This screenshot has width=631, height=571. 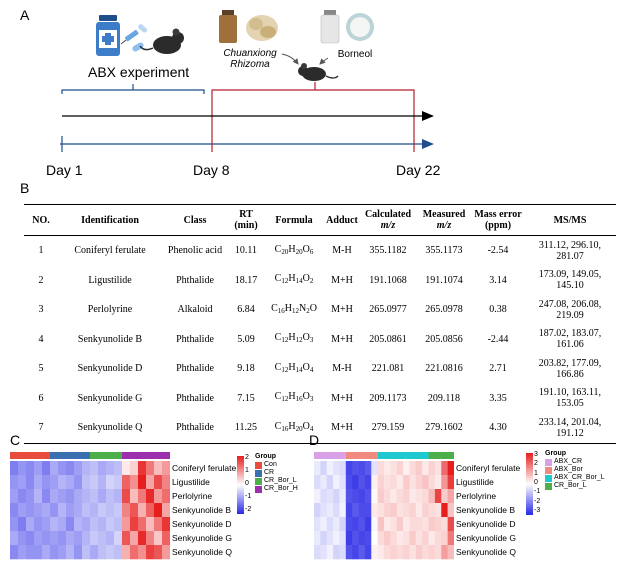 I want to click on column-header: RT (min), so click(x=246, y=220).